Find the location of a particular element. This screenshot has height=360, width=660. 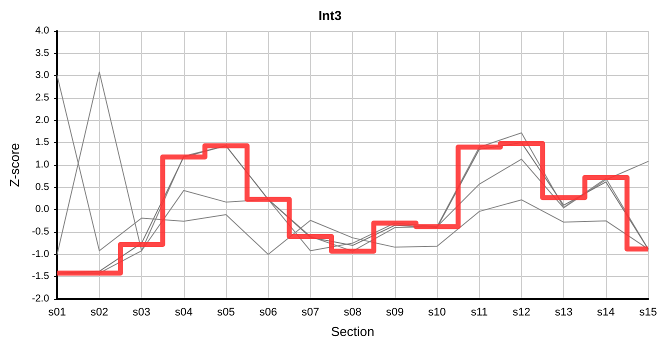

x-tick-label: s11 is located at coordinates (479, 312).